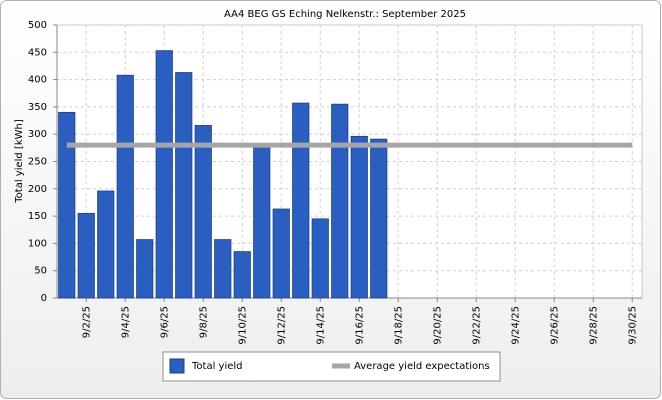 This screenshot has width=662, height=400. What do you see at coordinates (203, 322) in the screenshot?
I see `x-tick-label: 9/8/25` at bounding box center [203, 322].